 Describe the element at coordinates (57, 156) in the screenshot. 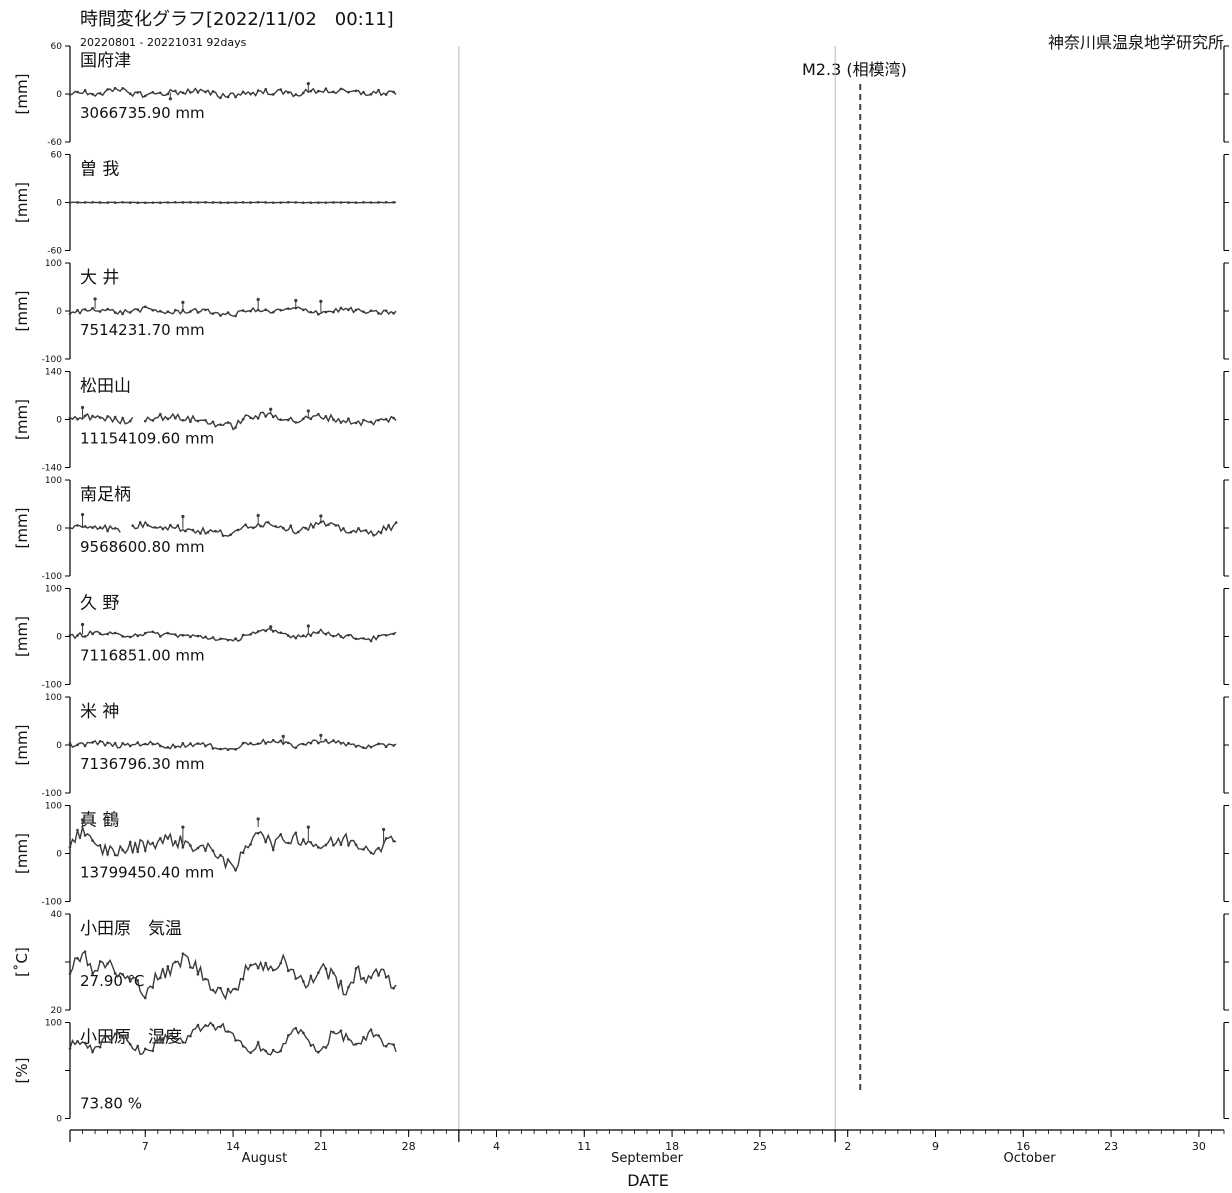

I see `y-tick-label: 60` at that location.